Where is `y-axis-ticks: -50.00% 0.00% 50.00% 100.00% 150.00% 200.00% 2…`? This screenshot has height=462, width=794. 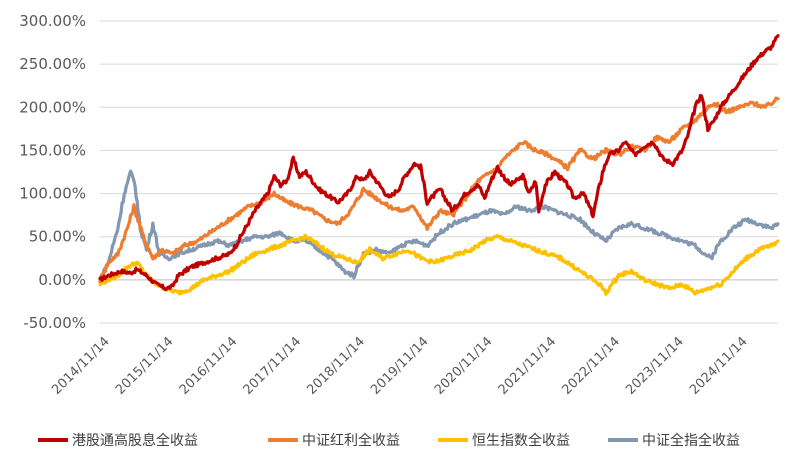
y-axis-ticks: -50.00% 0.00% 50.00% 100.00% 150.00% 200.00% 2… is located at coordinates (52, 172).